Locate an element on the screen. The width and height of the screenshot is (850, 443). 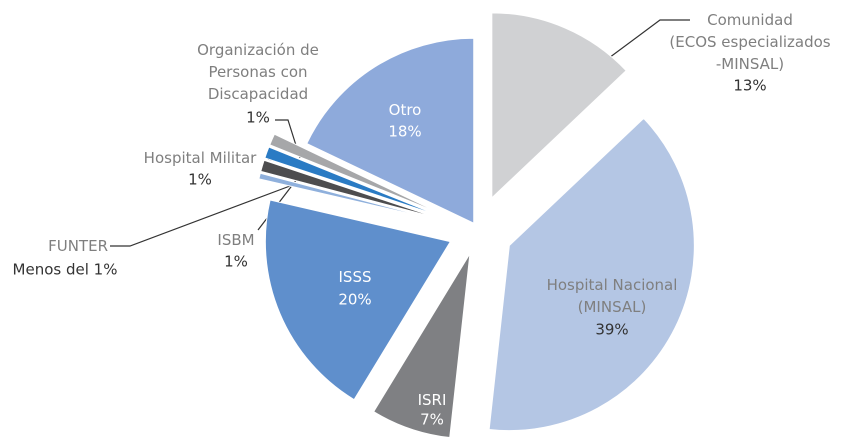
slice-label: Organización de Personas con Discapacidad is located at coordinates (258, 72).